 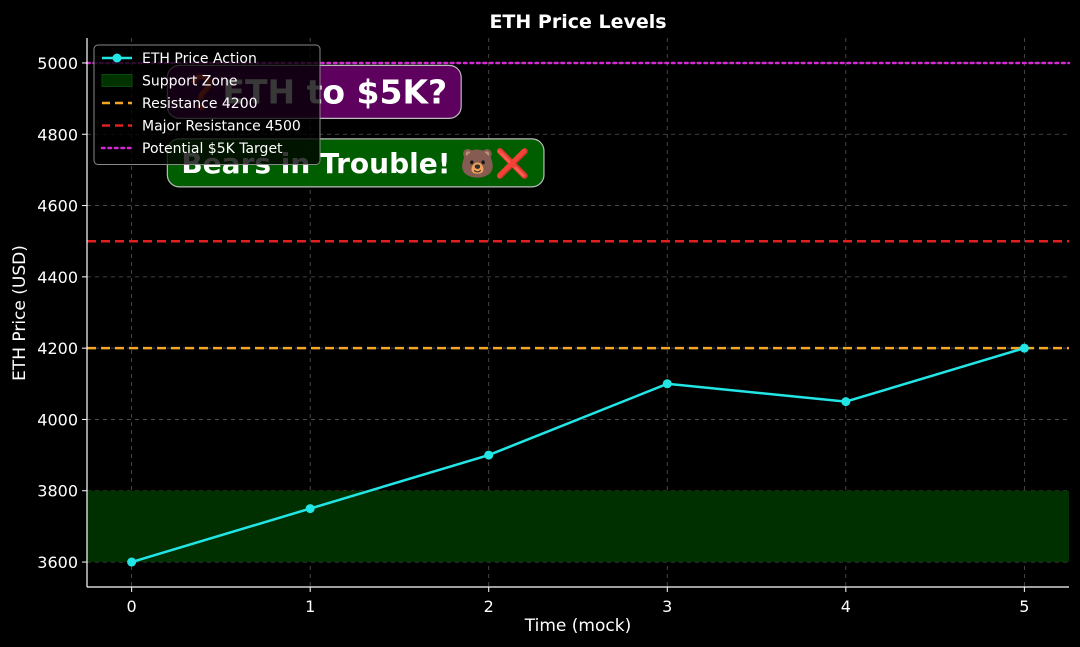 I want to click on y-tick-label-0: 3600, so click(x=57, y=562).